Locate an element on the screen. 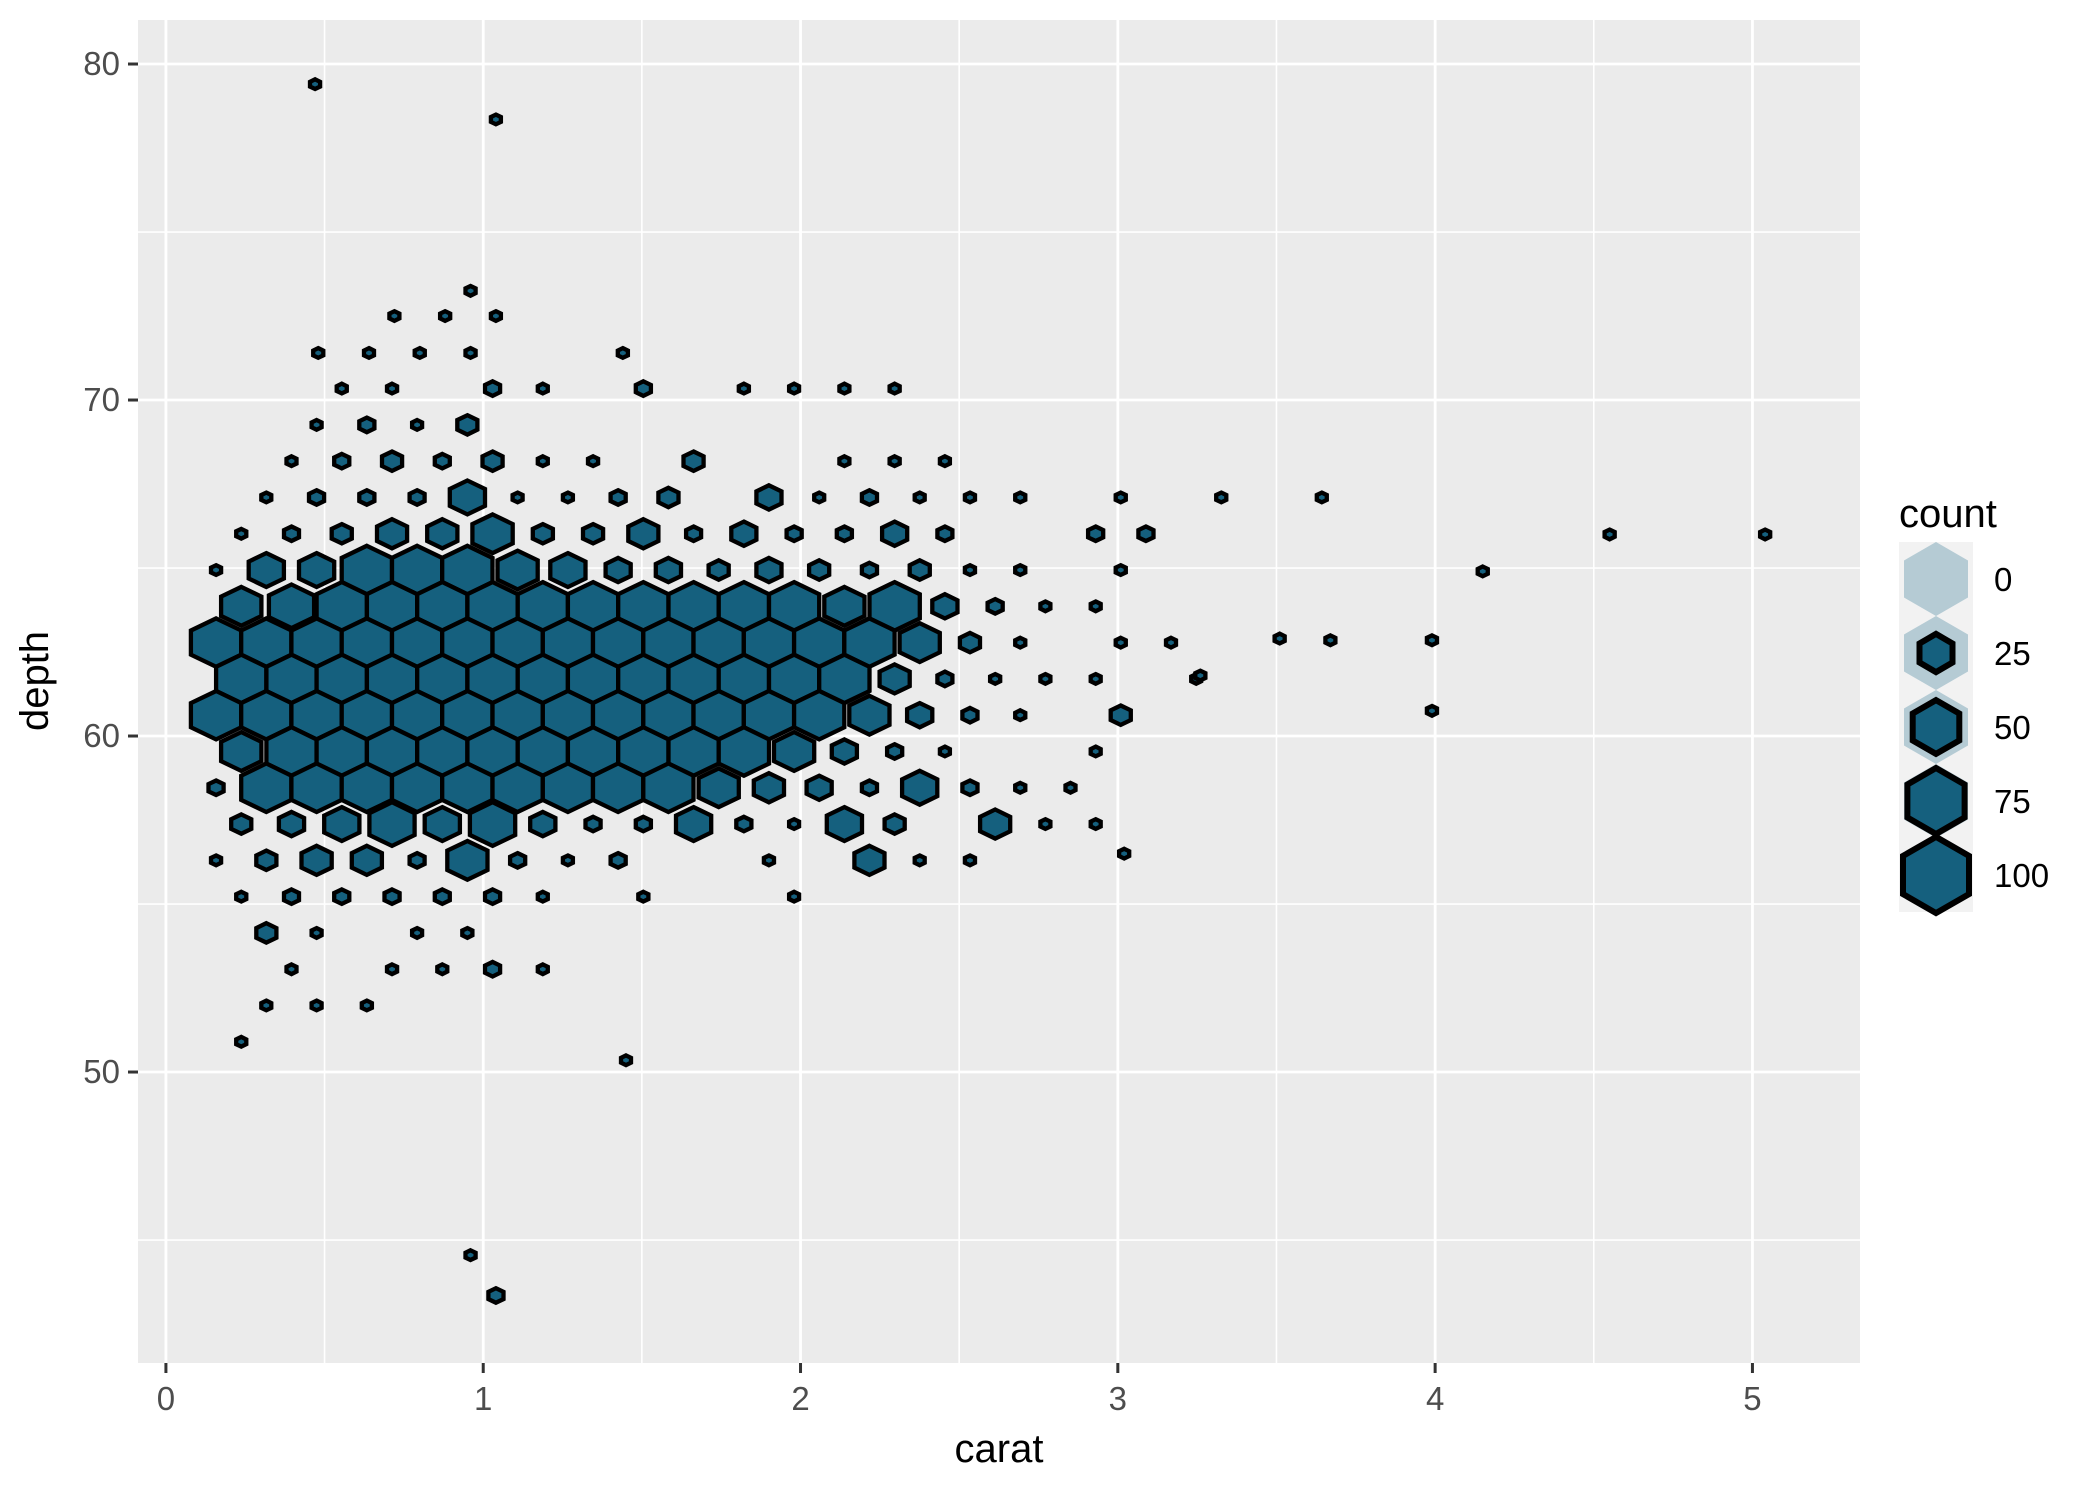 This screenshot has width=2100, height=1500. legend-label: 25 is located at coordinates (2012, 653).